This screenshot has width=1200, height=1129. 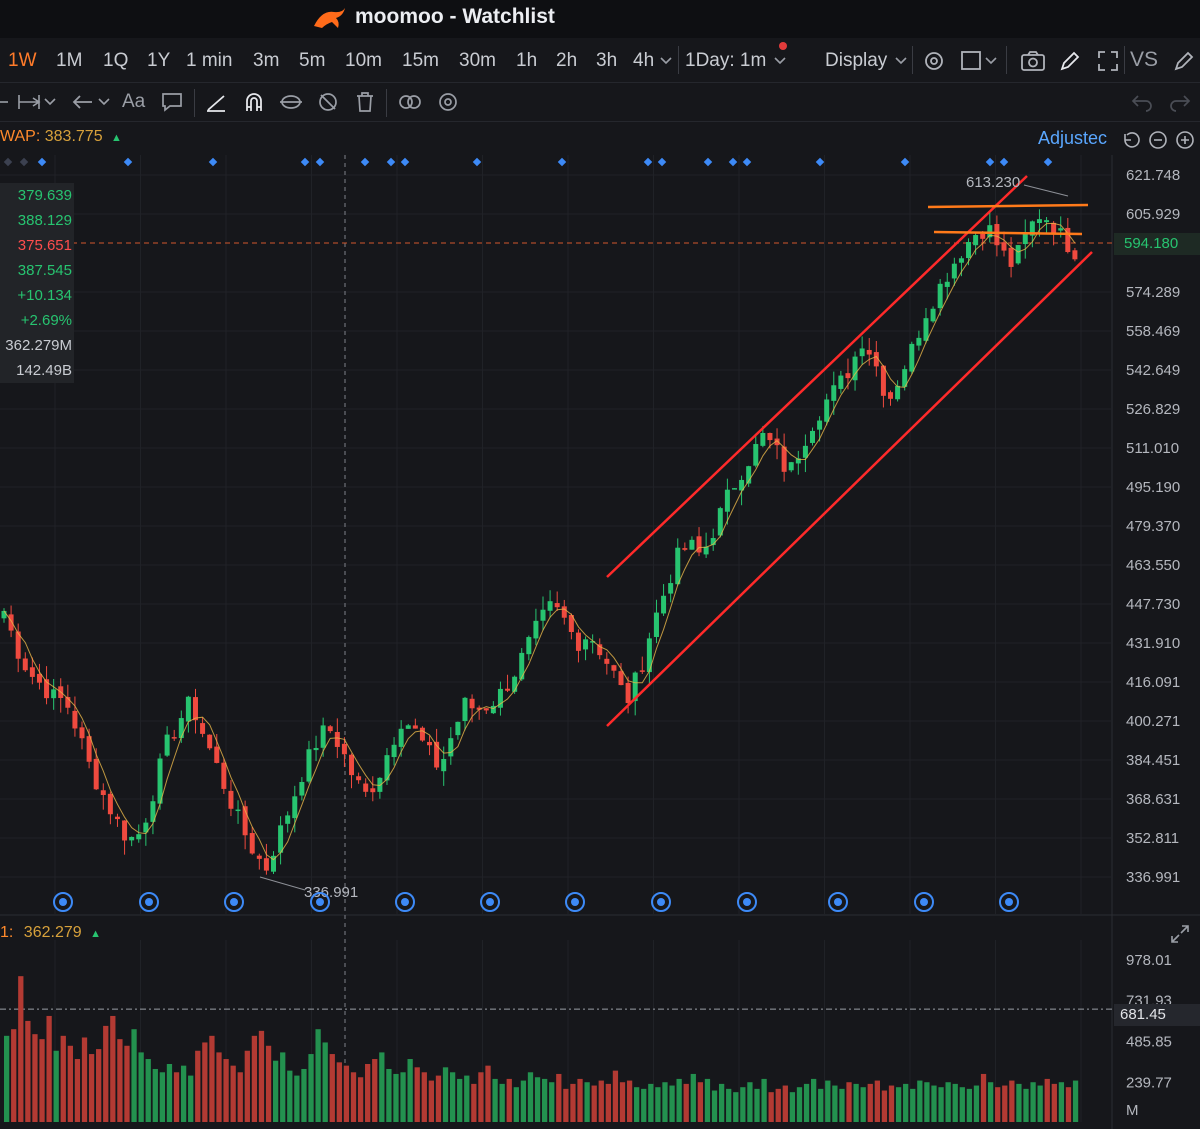 I want to click on zoom-out-icon, so click(x=1158, y=140).